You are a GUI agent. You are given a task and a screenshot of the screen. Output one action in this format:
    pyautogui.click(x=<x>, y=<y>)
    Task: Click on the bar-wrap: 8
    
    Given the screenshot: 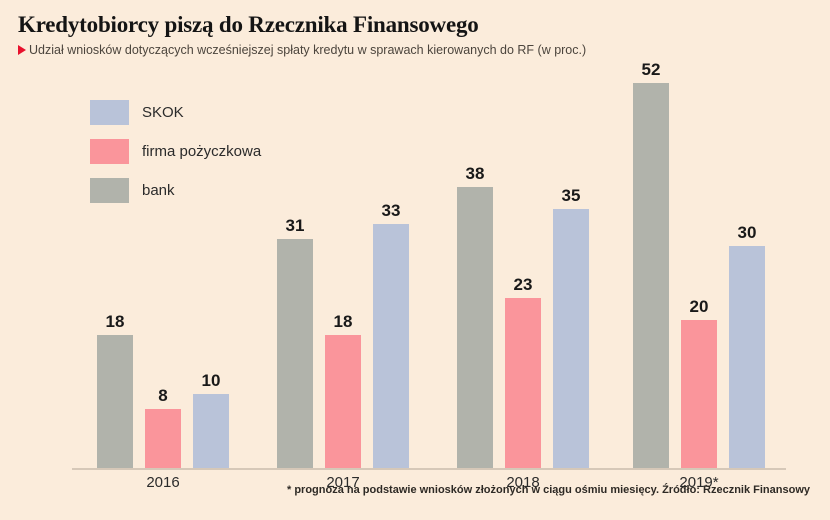 What is the action you would take?
    pyautogui.click(x=163, y=427)
    